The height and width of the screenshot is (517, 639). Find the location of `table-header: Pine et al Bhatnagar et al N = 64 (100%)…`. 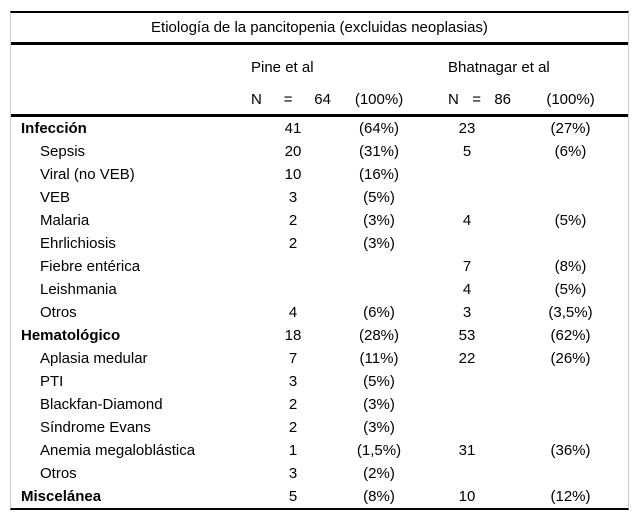

table-header: Pine et al Bhatnagar et al N = 64 (100%)… is located at coordinates (319, 81).